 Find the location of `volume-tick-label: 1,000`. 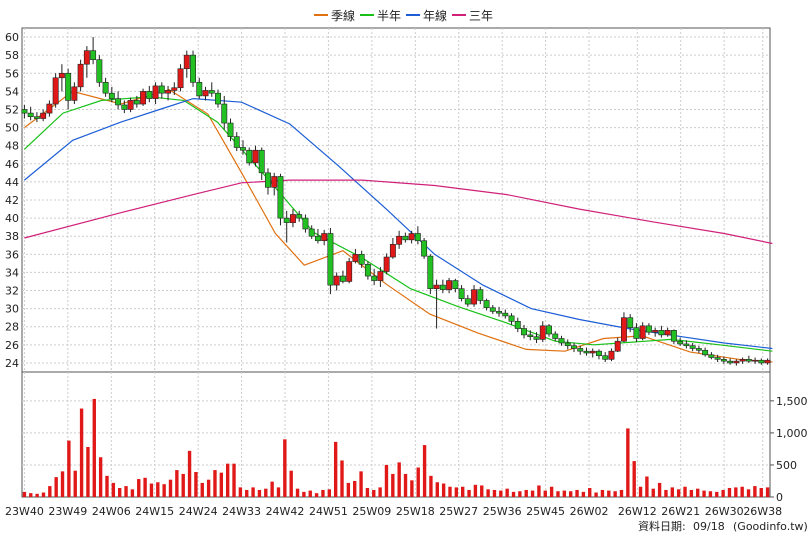

volume-tick-label: 1,000 is located at coordinates (792, 433).